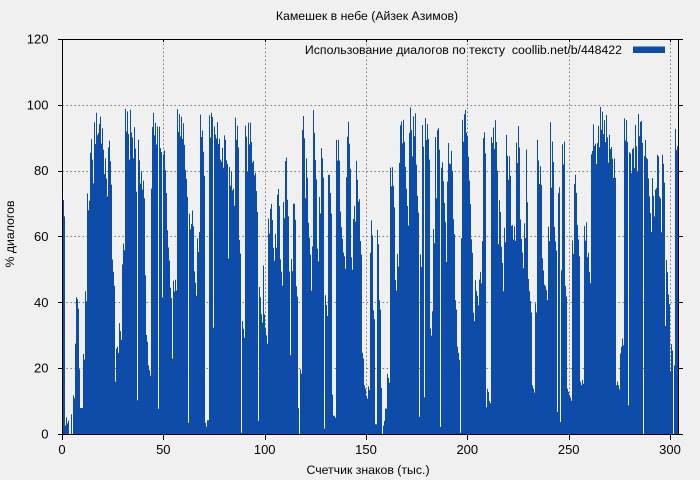  I want to click on svg-text: Счетчик знаков (тыс.), so click(367, 470).